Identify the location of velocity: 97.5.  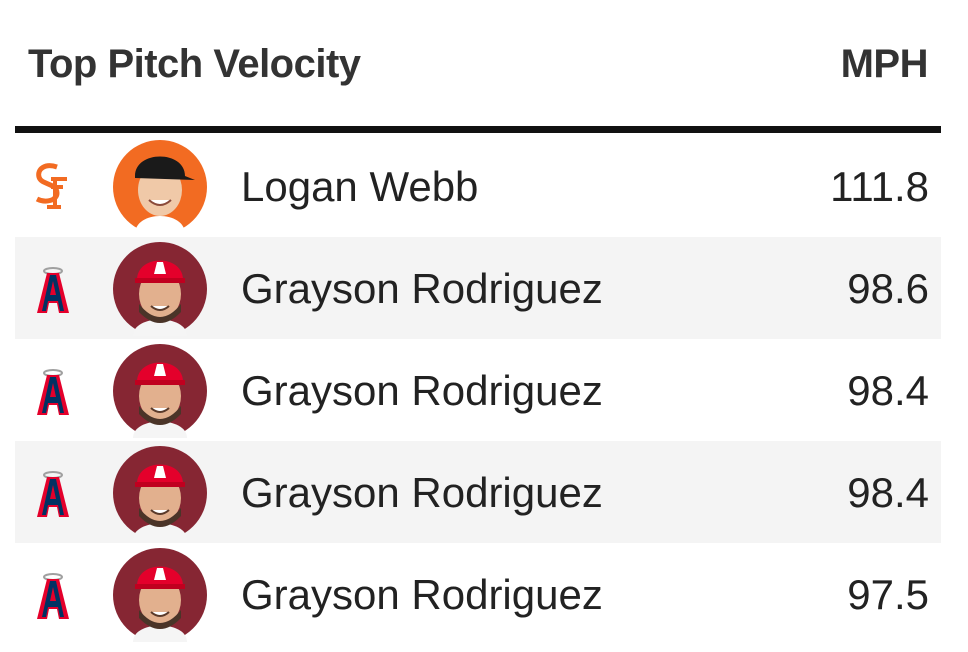
(888, 594).